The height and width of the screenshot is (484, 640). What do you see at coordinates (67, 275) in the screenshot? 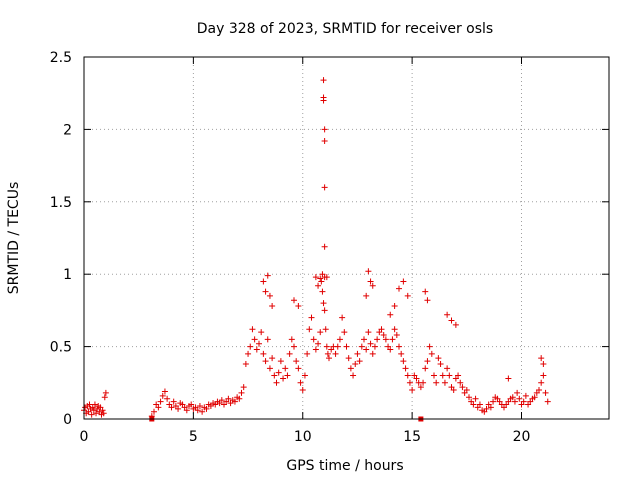
I see `y-tick-label: 1` at bounding box center [67, 275].